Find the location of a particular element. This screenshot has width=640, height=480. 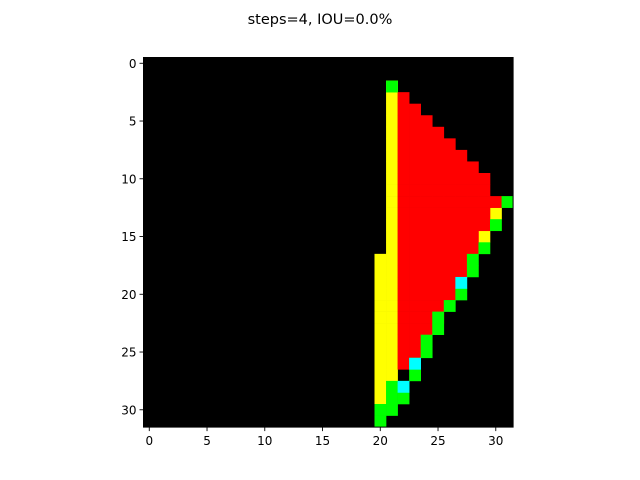

x-tick-label: 15 is located at coordinates (322, 441).